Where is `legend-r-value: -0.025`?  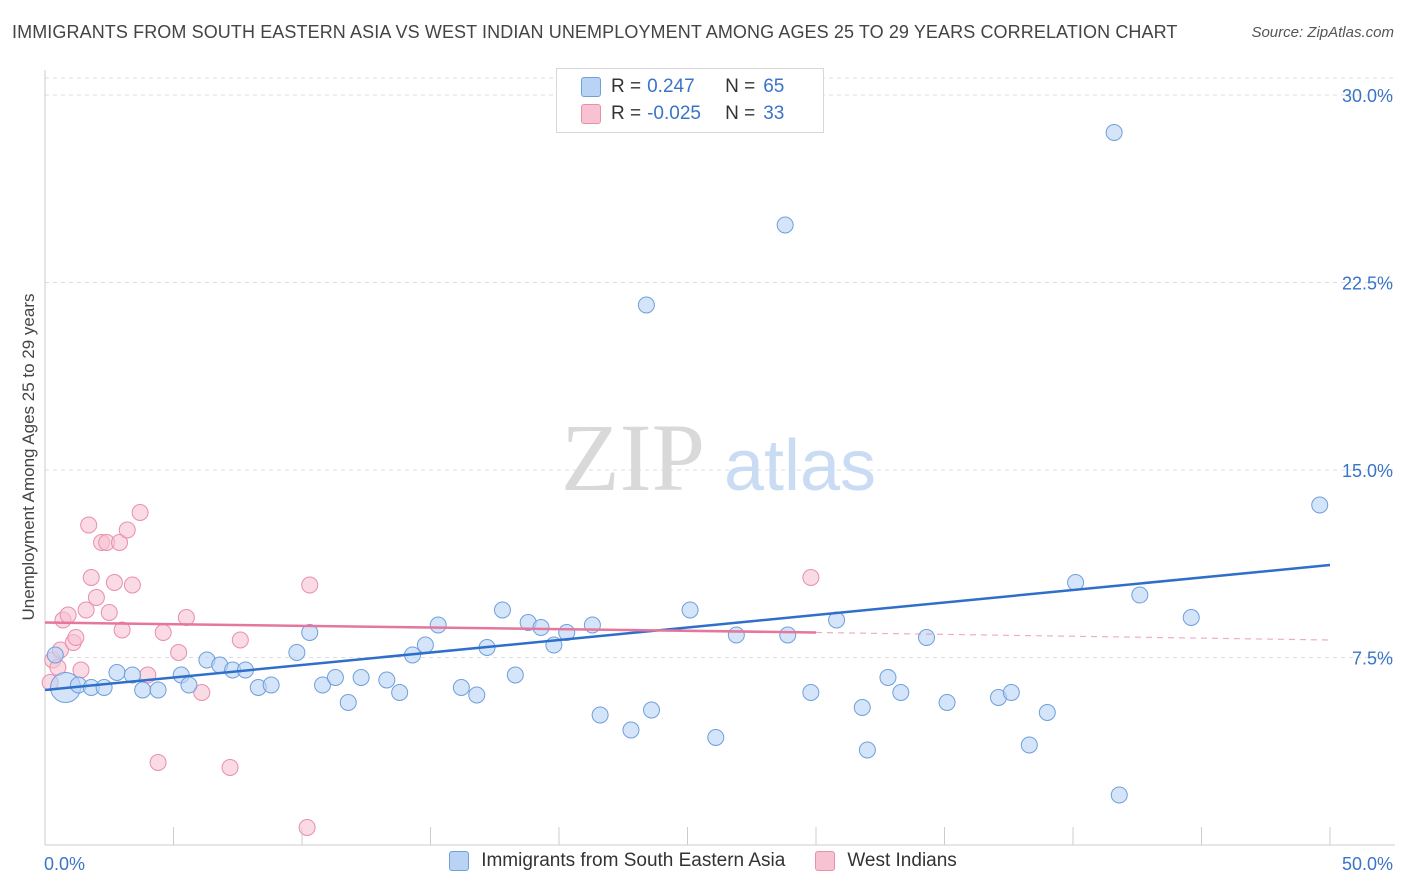
legend-r-value: -0.025 is located at coordinates (674, 113).